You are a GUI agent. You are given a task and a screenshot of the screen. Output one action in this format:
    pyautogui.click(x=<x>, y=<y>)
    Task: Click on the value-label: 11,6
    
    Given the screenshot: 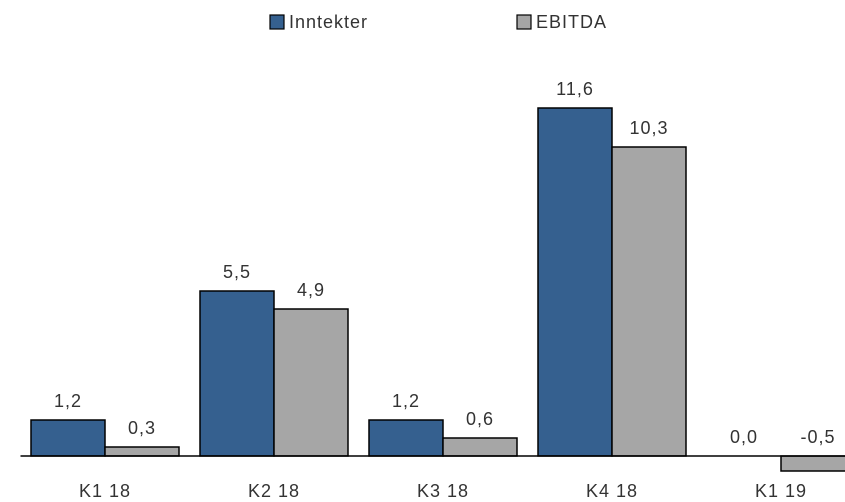 What is the action you would take?
    pyautogui.click(x=575, y=89)
    